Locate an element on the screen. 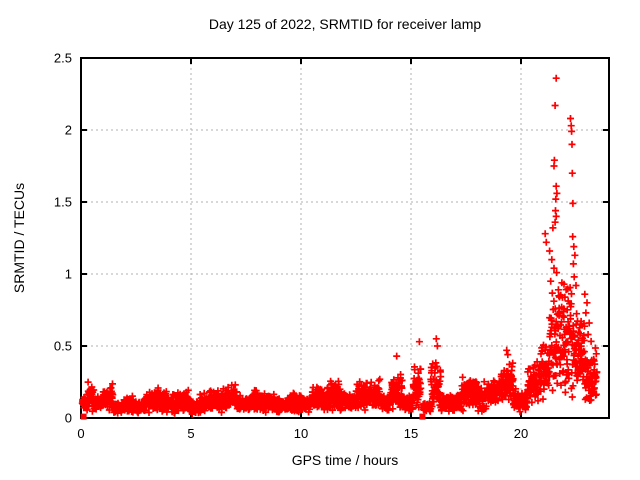 Image resolution: width=640 pixels, height=480 pixels. x-tick-label: 0 is located at coordinates (80, 433).